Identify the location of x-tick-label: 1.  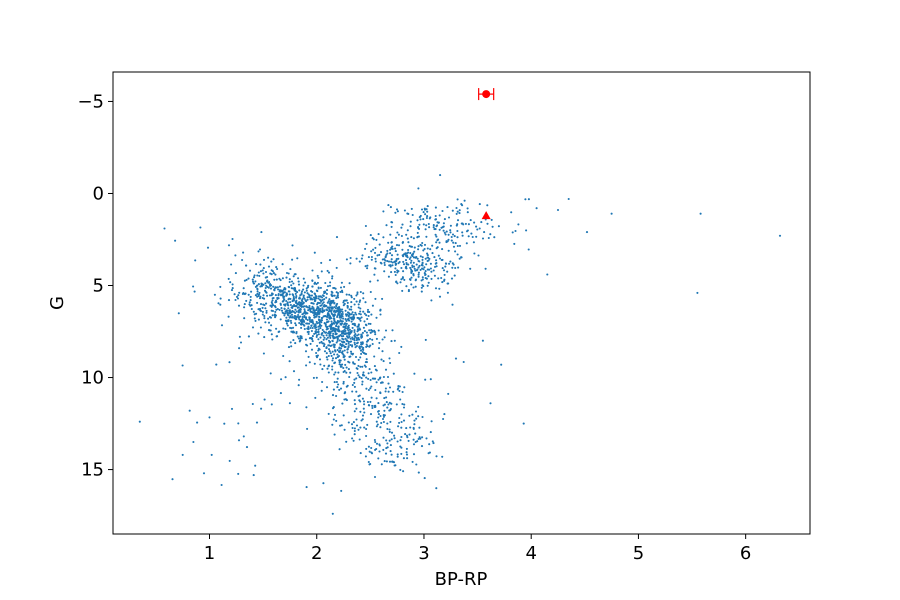
(209, 553).